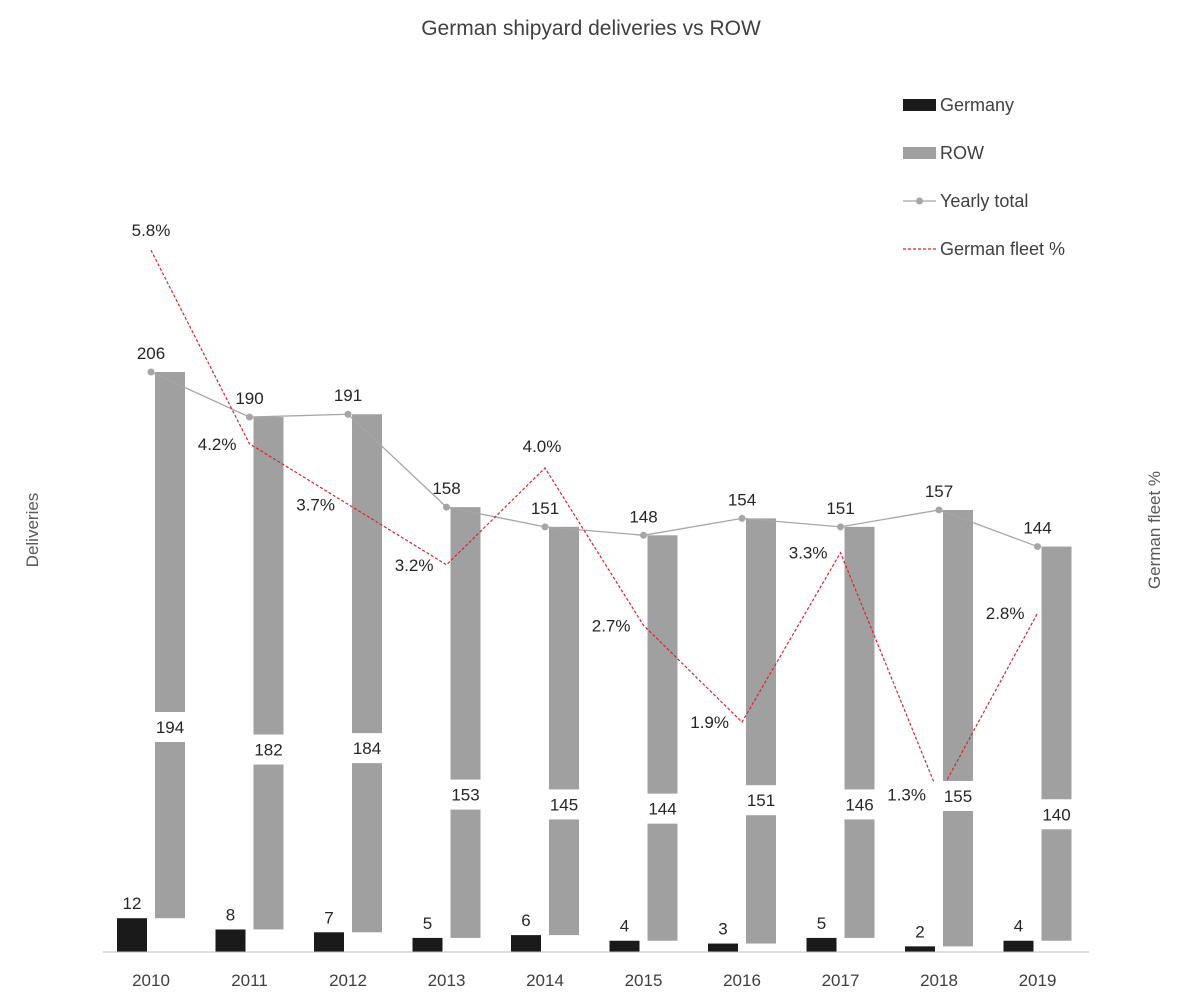 This screenshot has width=1182, height=1000. What do you see at coordinates (984, 177) in the screenshot?
I see `legend: Germany ROW Yearly total German fleet %` at bounding box center [984, 177].